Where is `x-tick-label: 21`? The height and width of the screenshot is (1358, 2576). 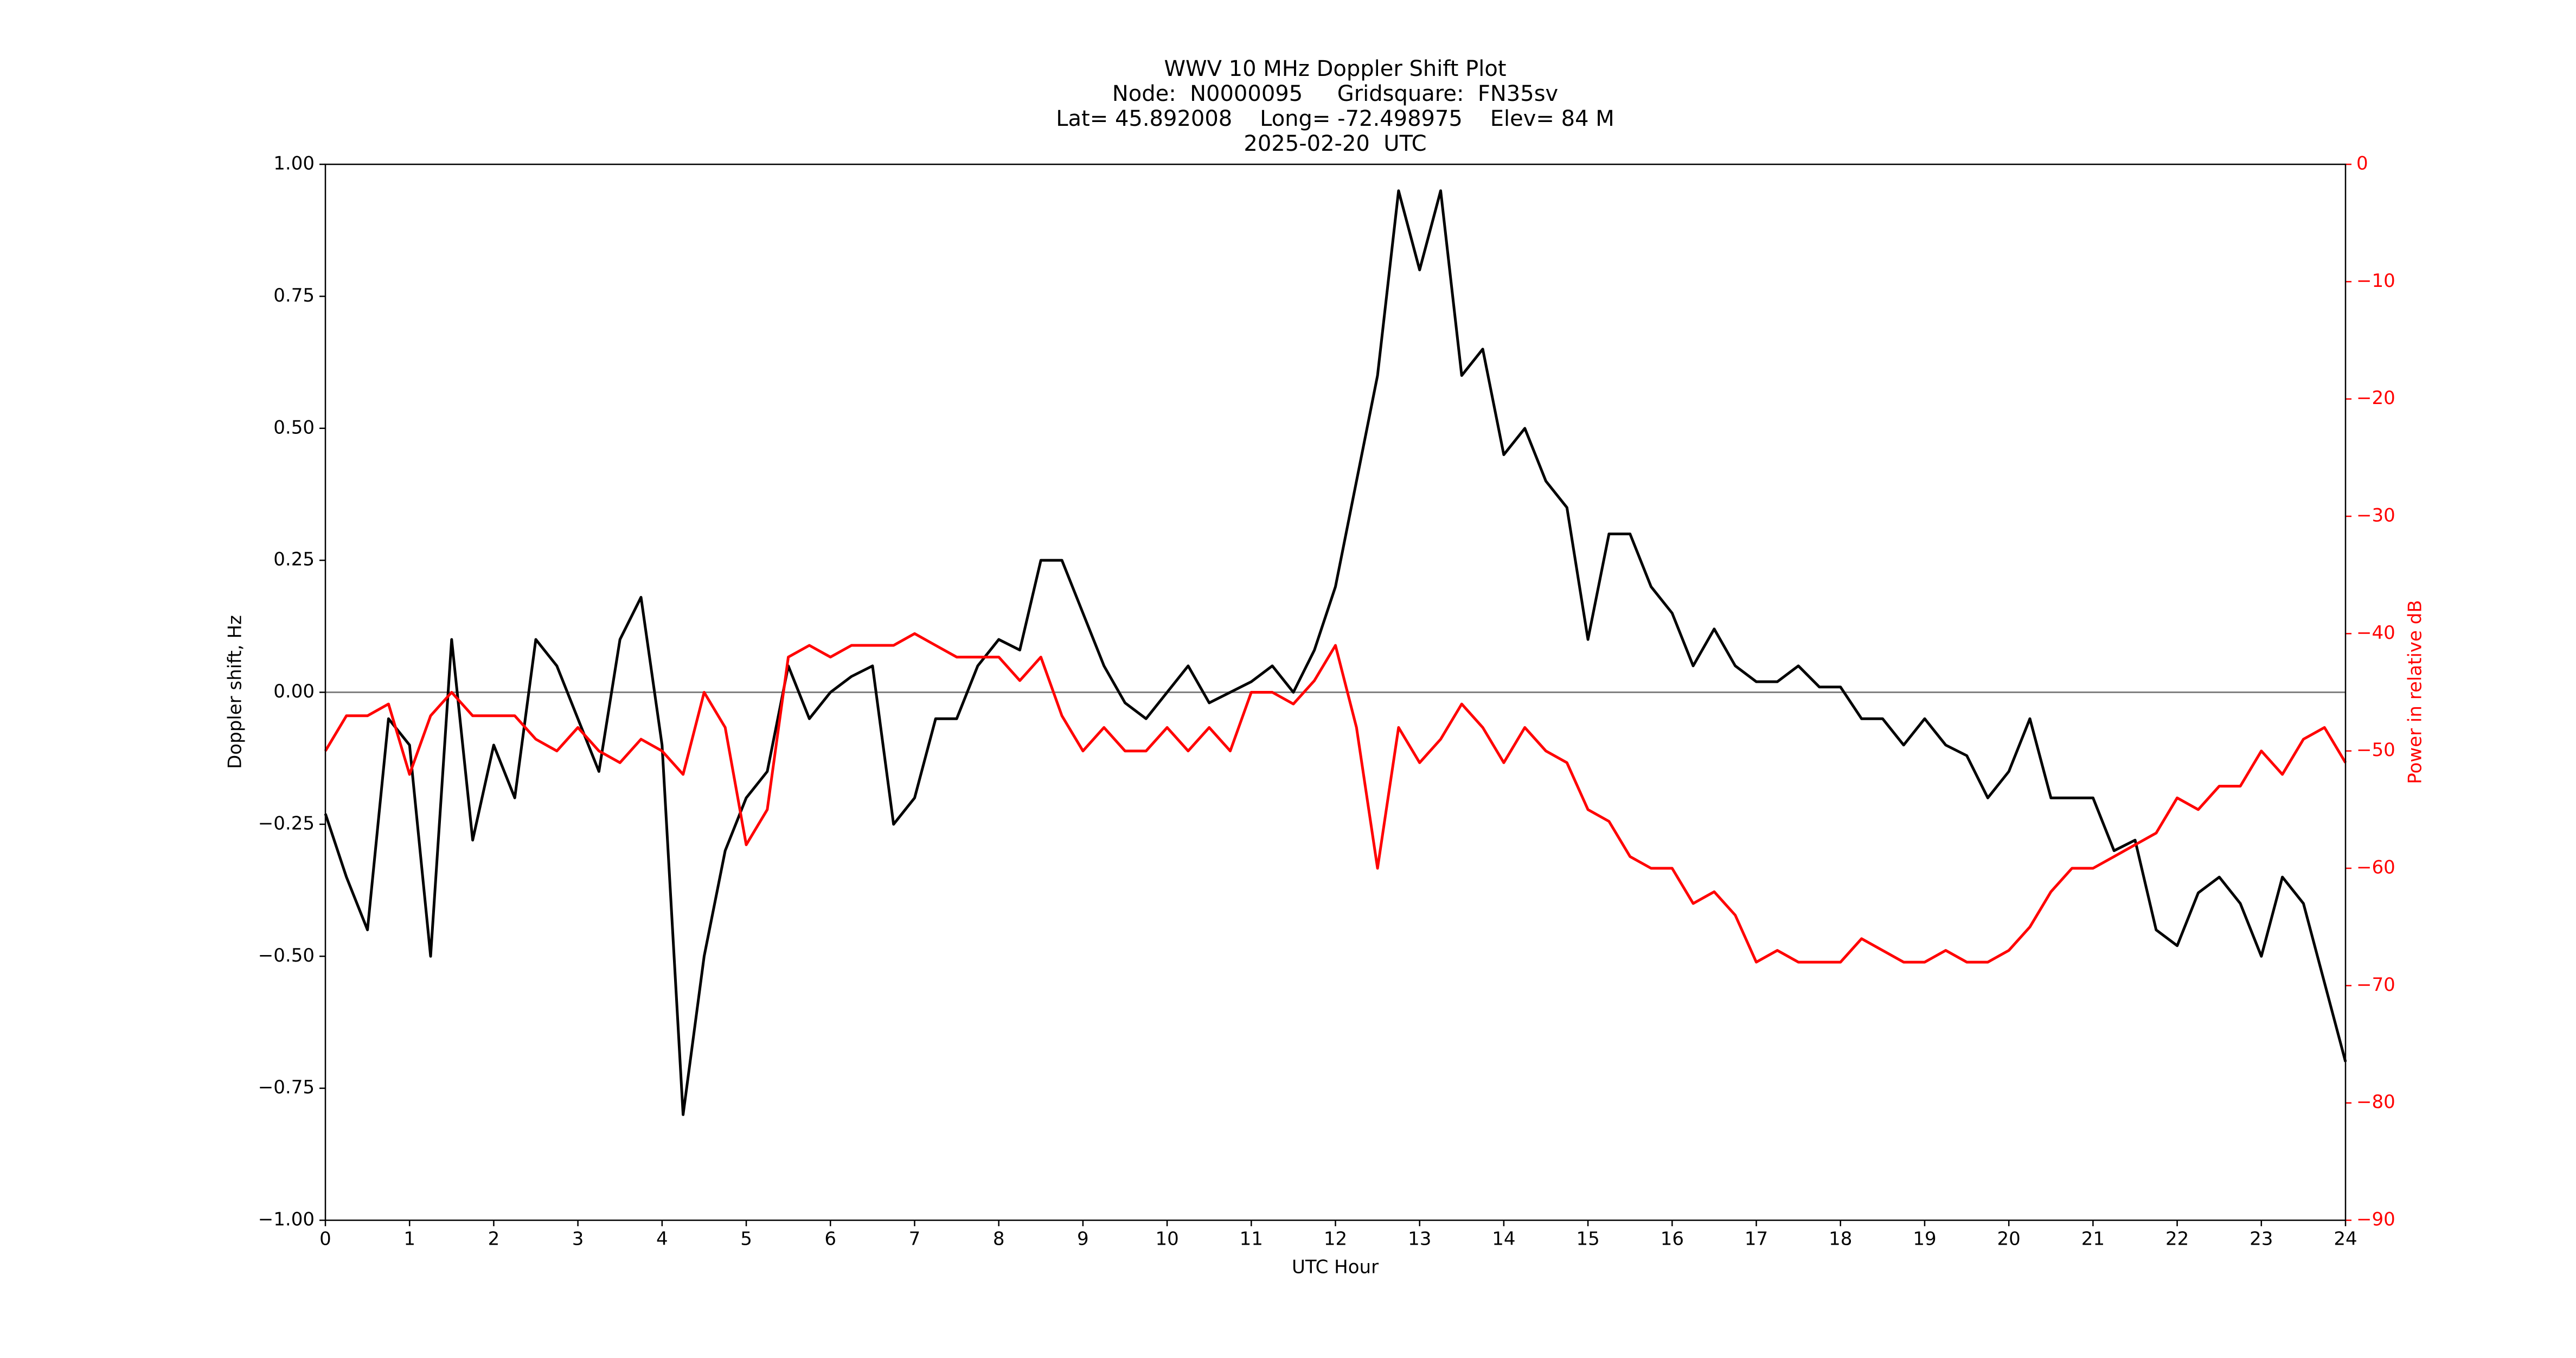
x-tick-label: 21 is located at coordinates (2093, 1239).